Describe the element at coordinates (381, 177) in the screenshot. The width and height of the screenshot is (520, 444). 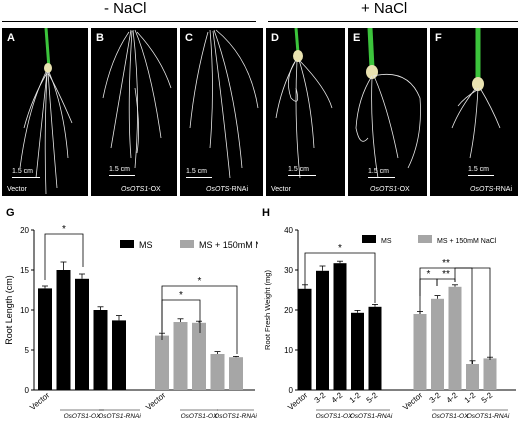
I see `scale-bar-e` at that location.